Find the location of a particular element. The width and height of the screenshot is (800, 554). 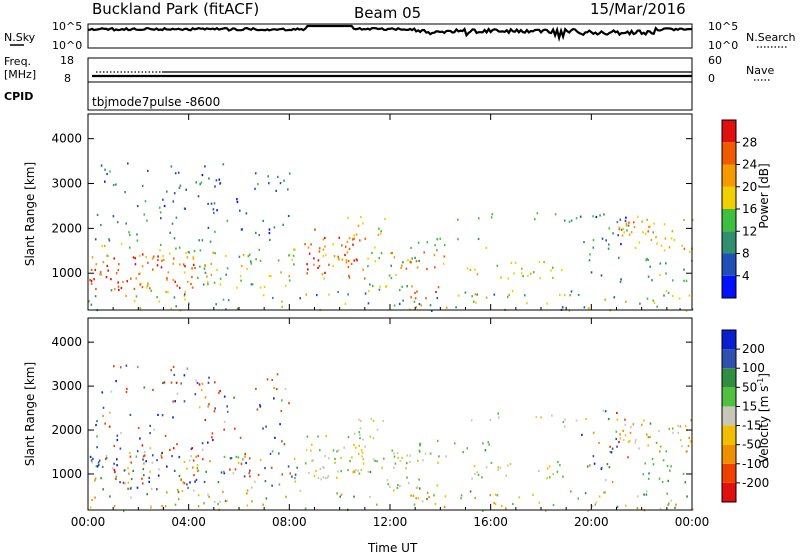

station-title: Buckland Park (fitACF) is located at coordinates (175, 9).